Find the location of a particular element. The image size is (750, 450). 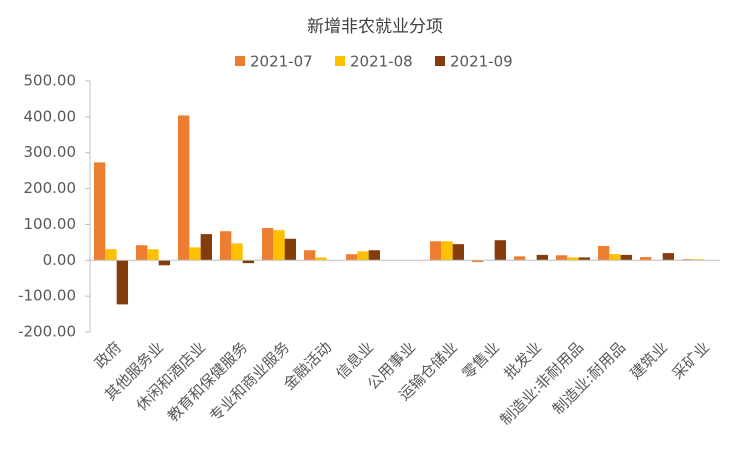

y-tick-label: 200.00 is located at coordinates (50, 188).